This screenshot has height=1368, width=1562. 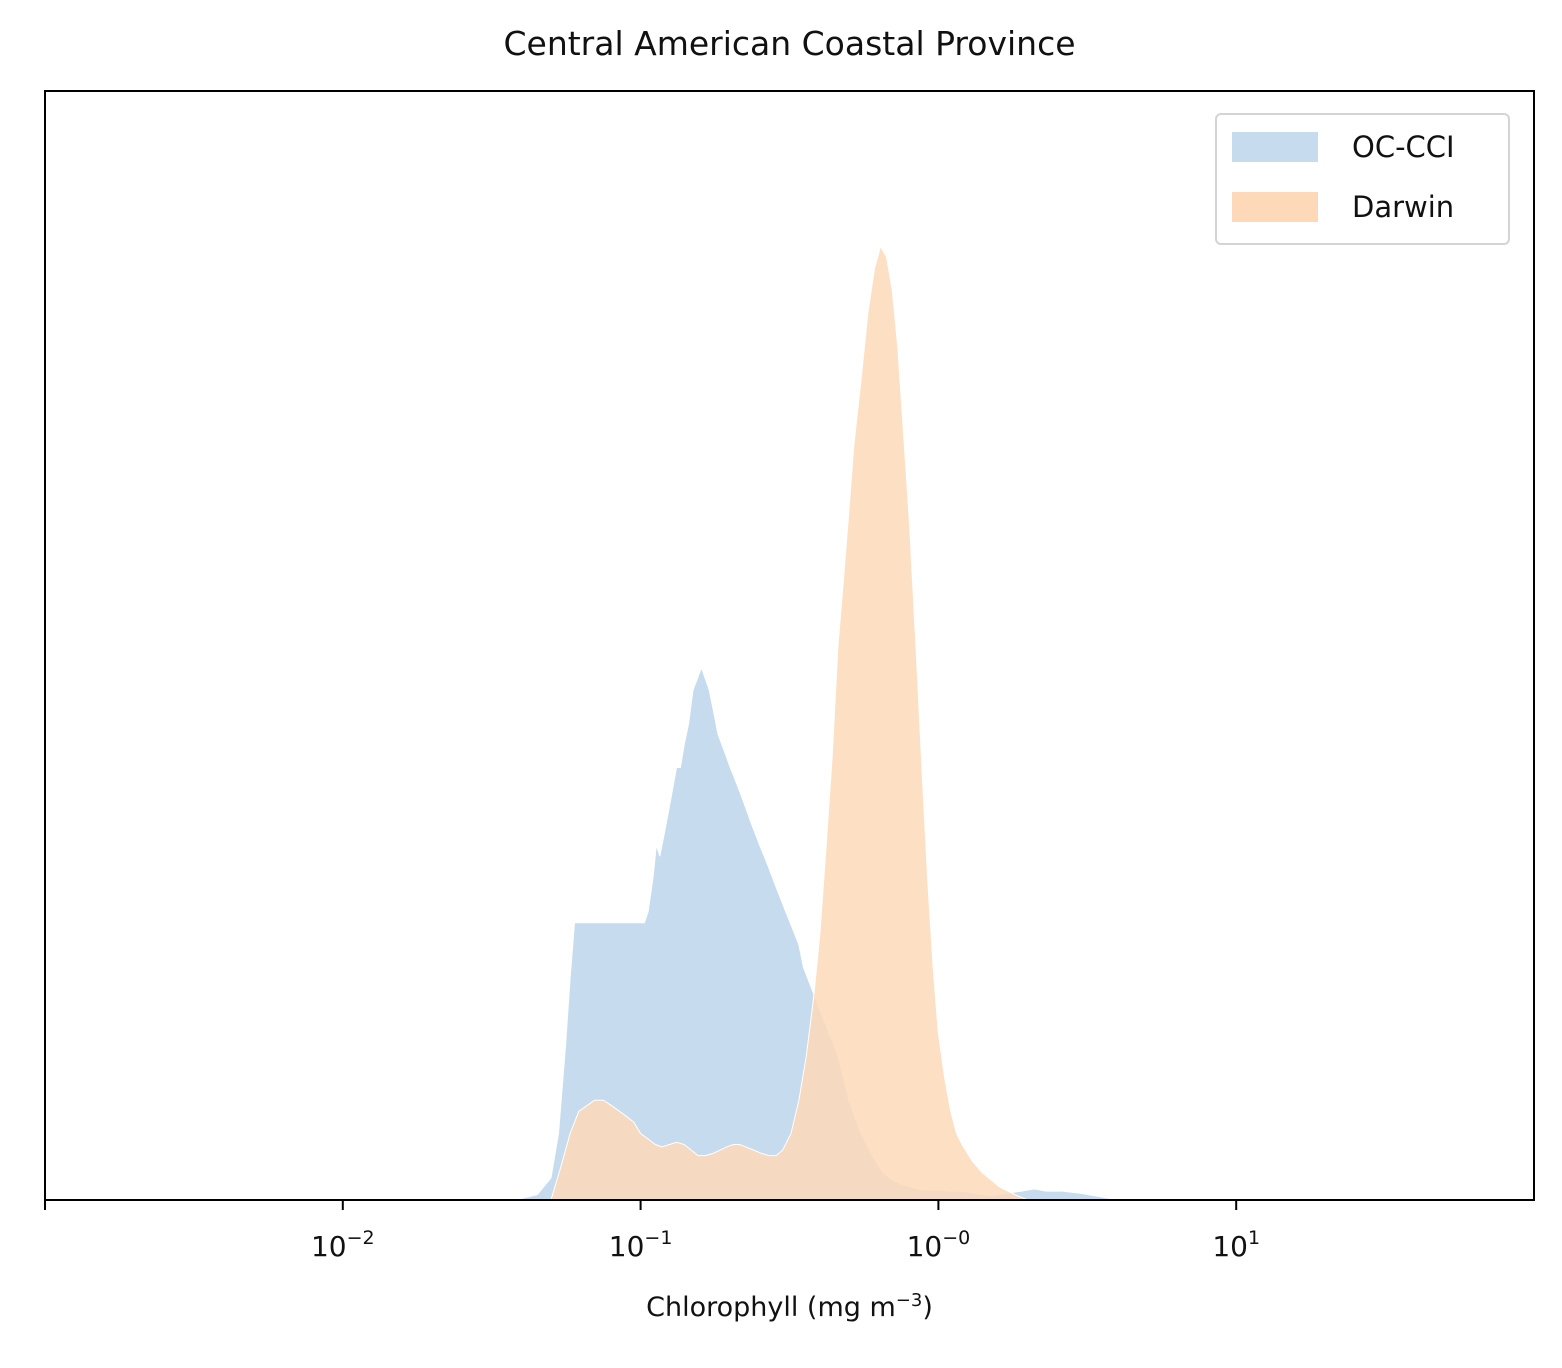 I want to click on legend-label-darwin: Darwin, so click(x=1403, y=207).